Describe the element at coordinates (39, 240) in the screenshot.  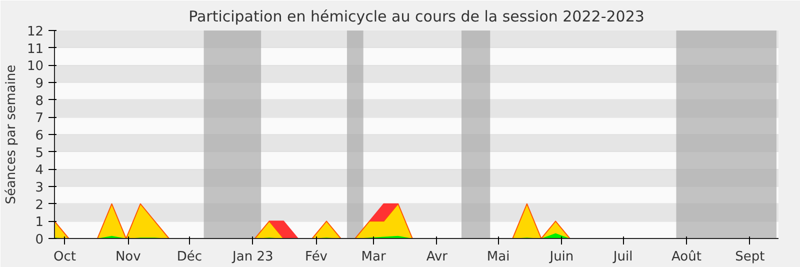
I see `y-tick-label: 0` at that location.